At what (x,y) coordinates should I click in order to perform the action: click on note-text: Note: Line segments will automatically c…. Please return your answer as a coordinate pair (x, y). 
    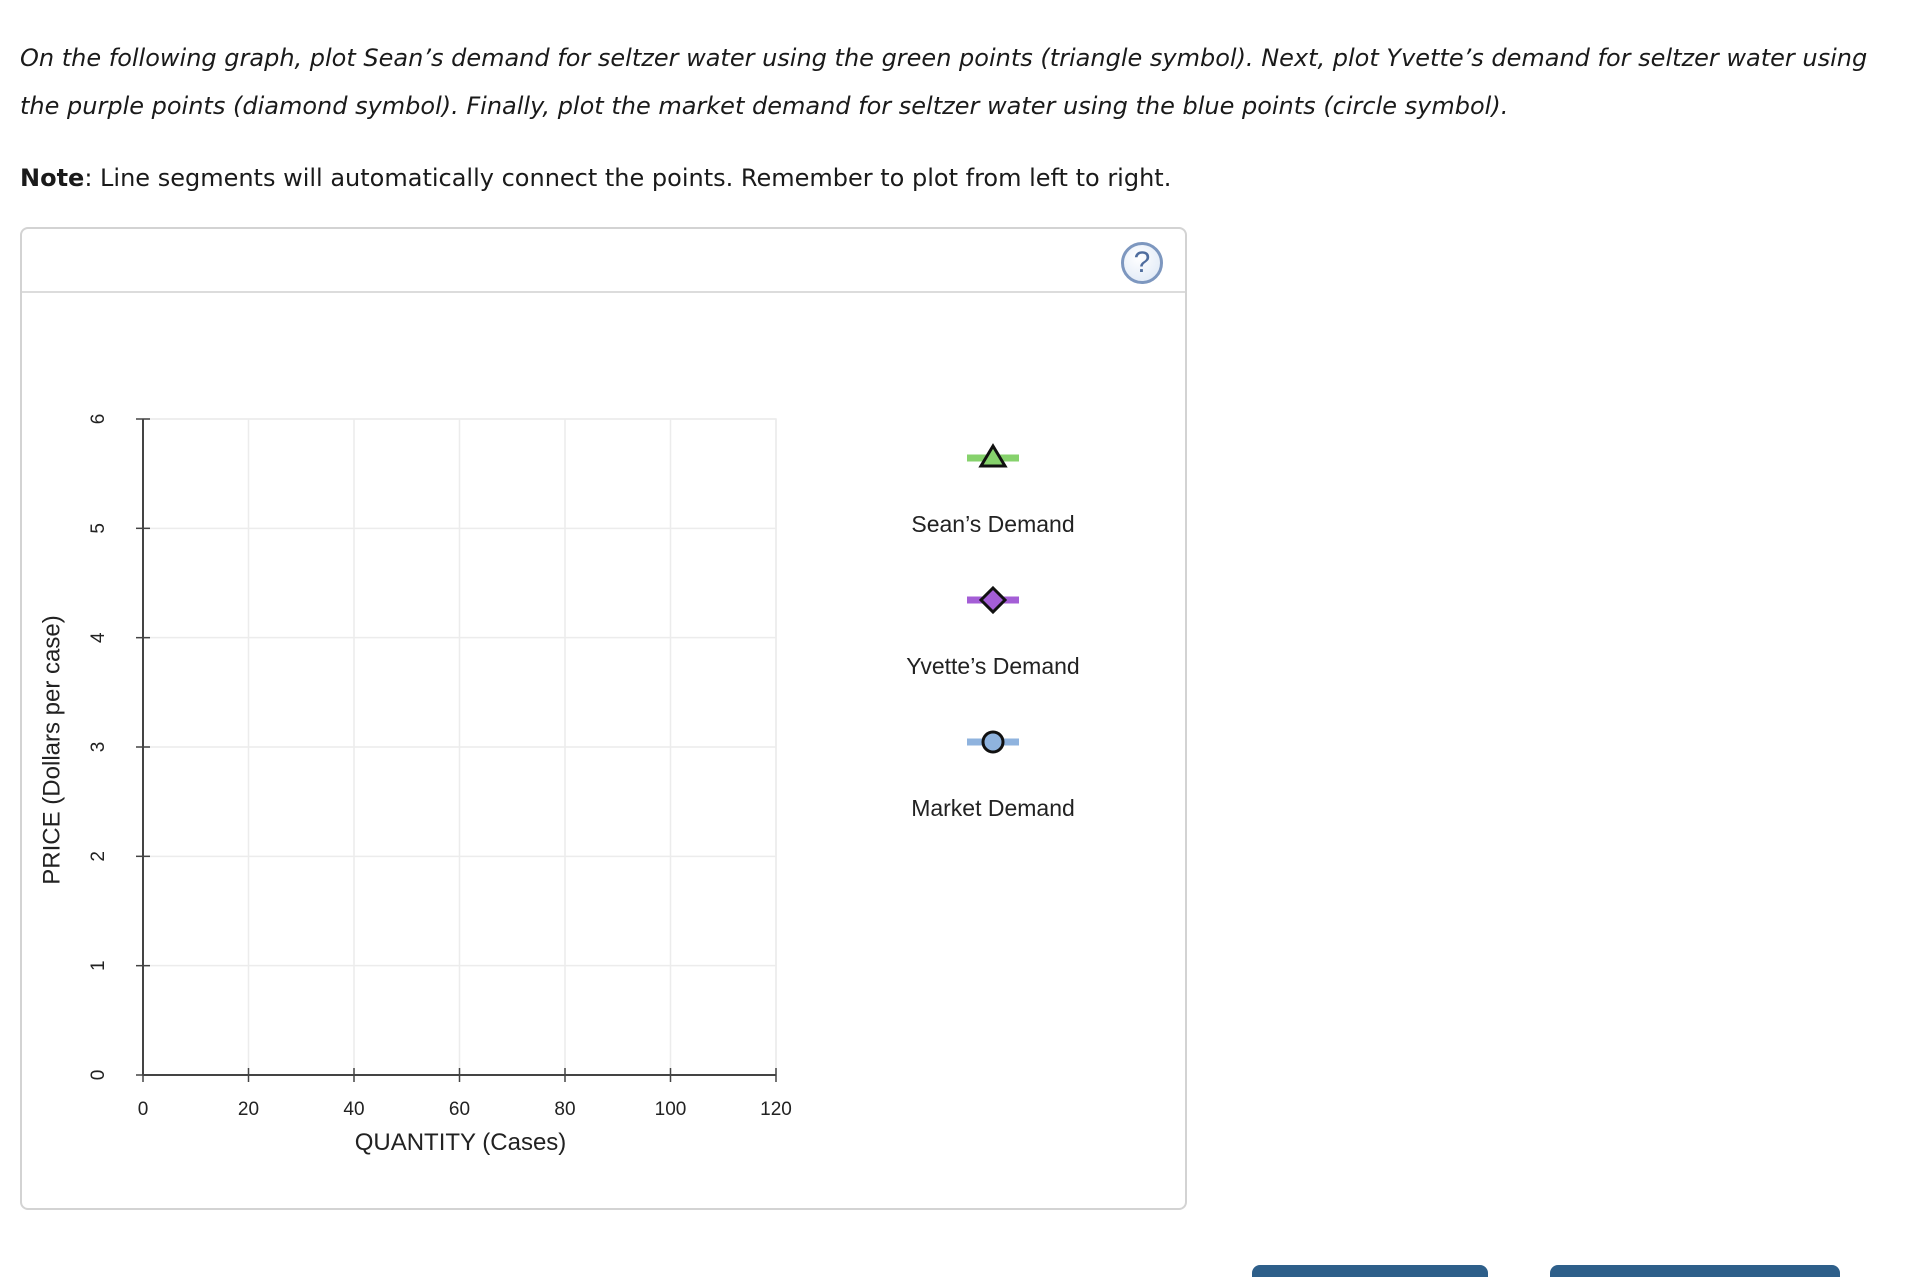
    Looking at the image, I should click on (950, 178).